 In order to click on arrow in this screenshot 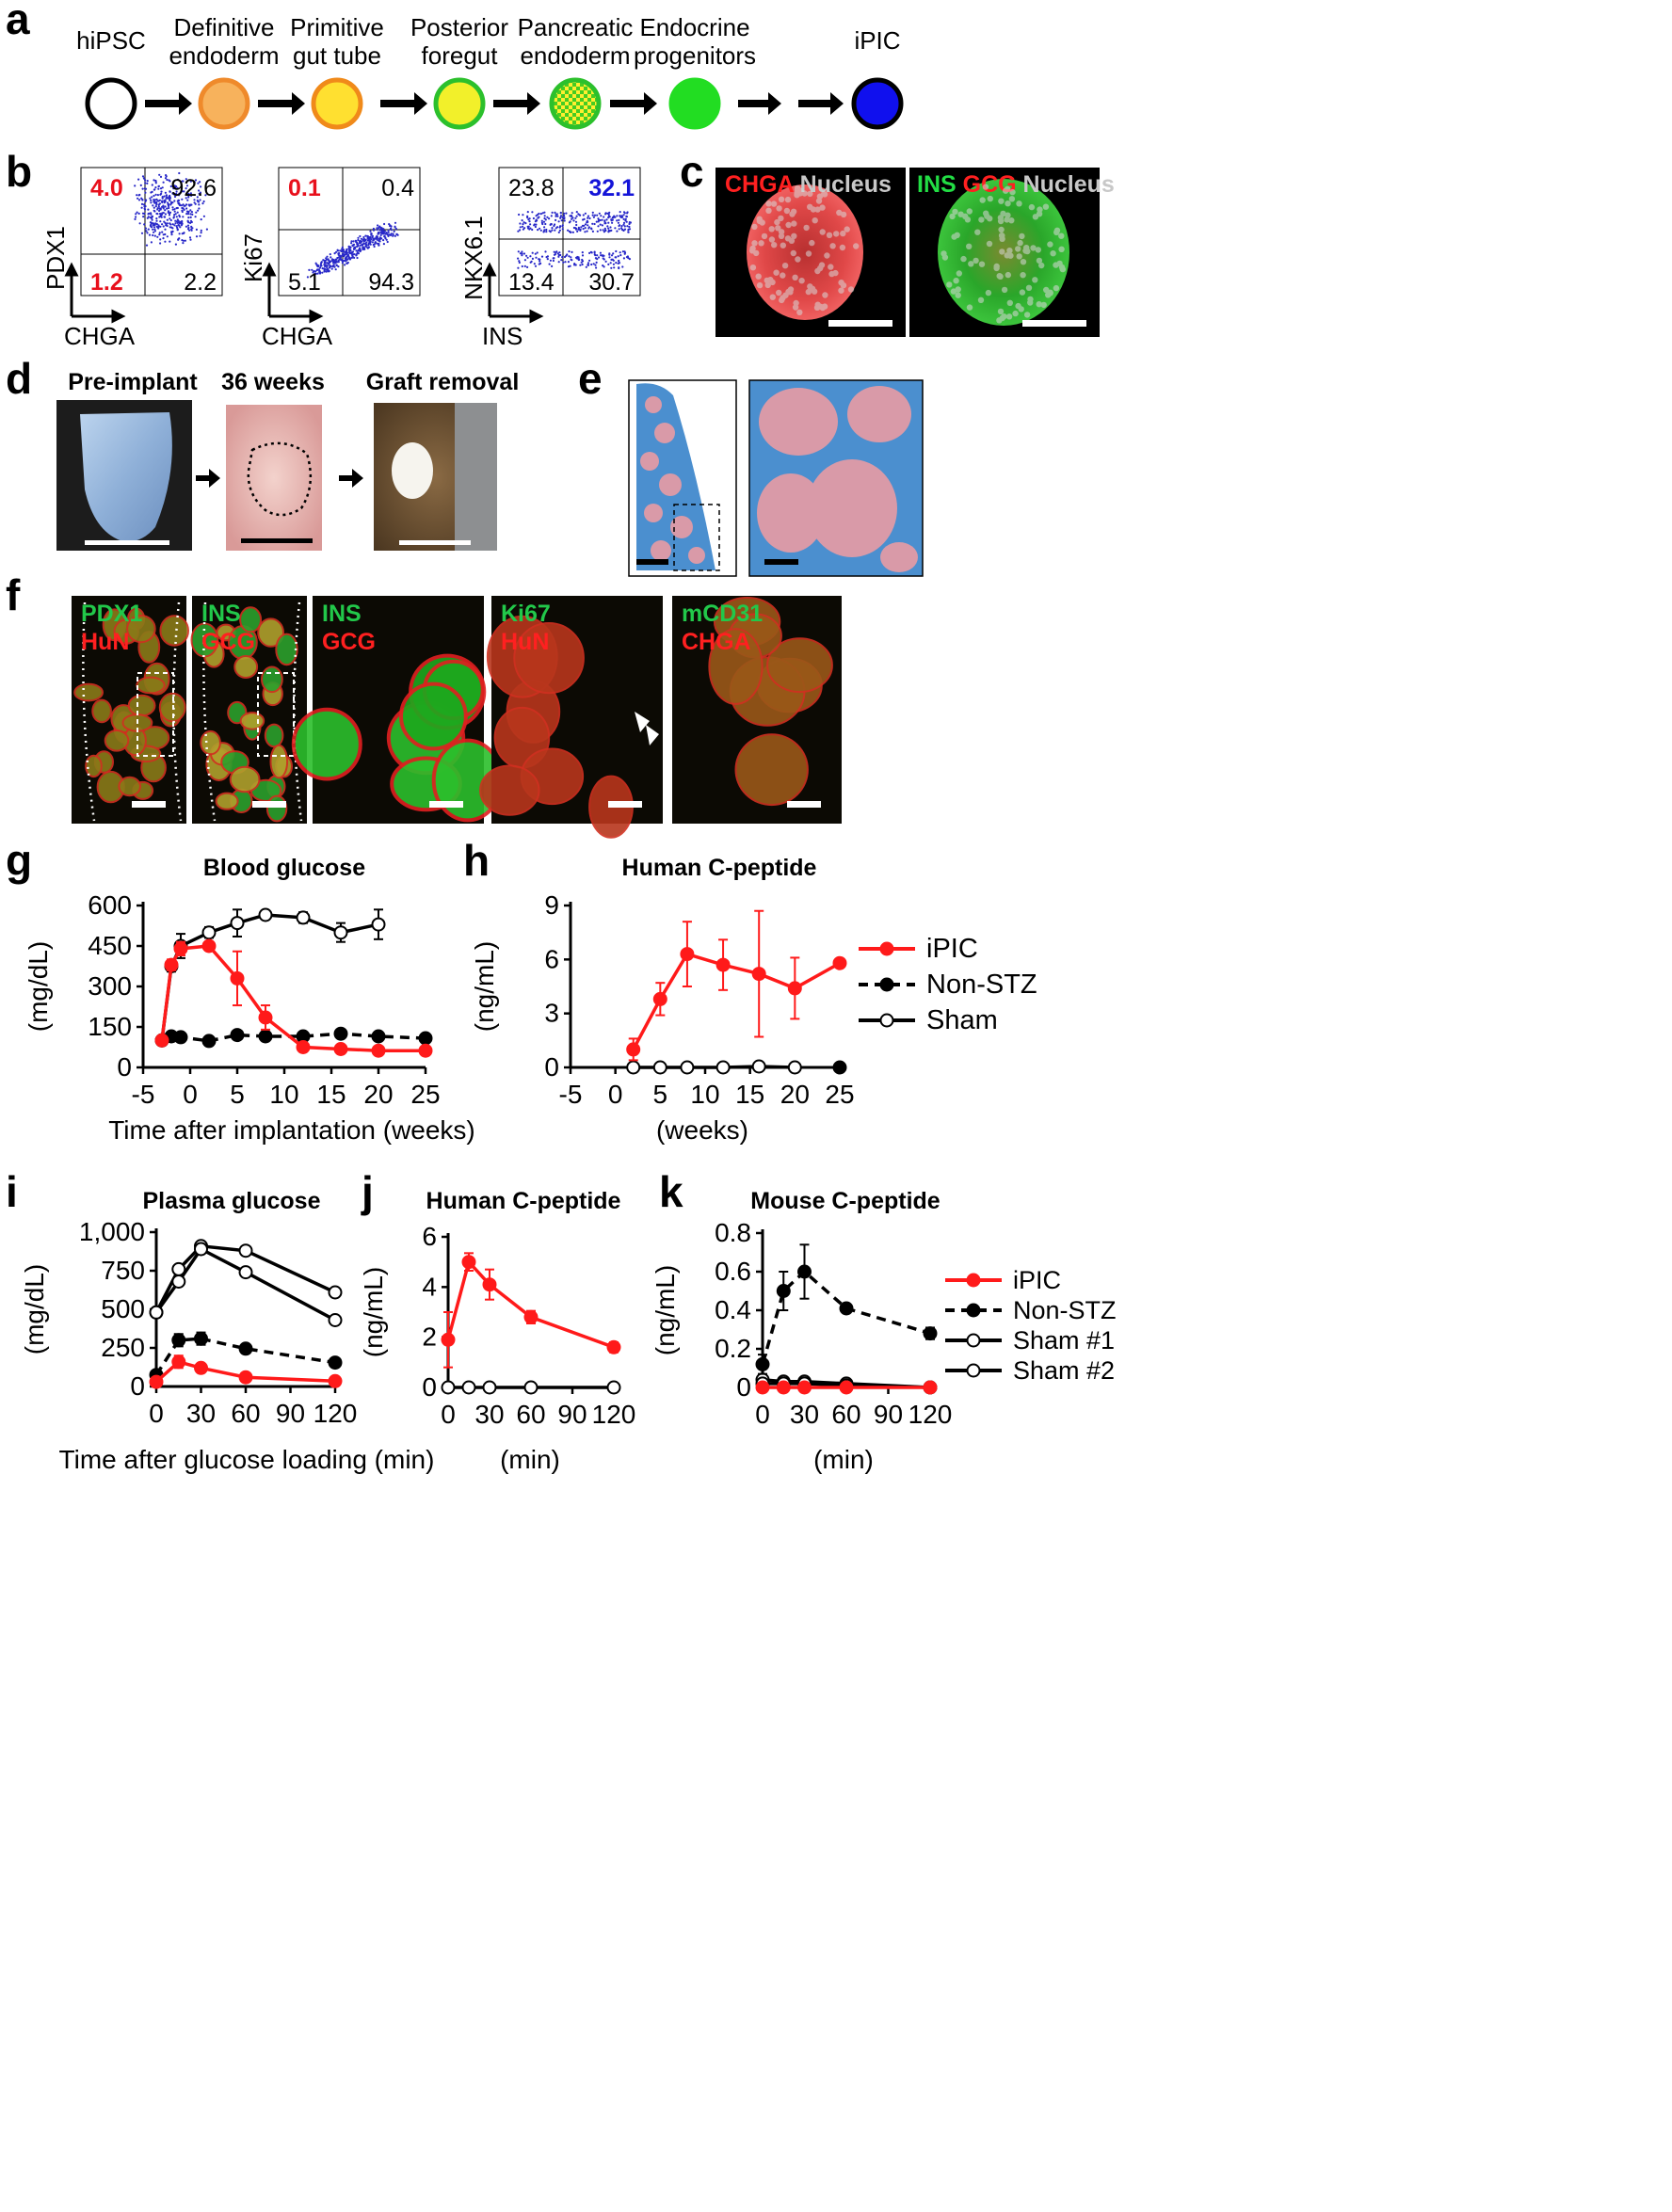, I will do `click(351, 478)`.